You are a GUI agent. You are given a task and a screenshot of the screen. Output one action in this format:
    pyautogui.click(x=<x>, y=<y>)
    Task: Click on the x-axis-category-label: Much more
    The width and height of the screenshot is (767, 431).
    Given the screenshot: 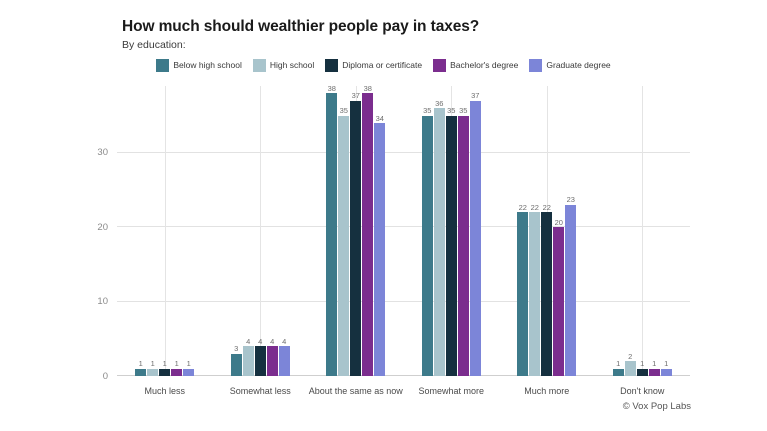 What is the action you would take?
    pyautogui.click(x=547, y=391)
    